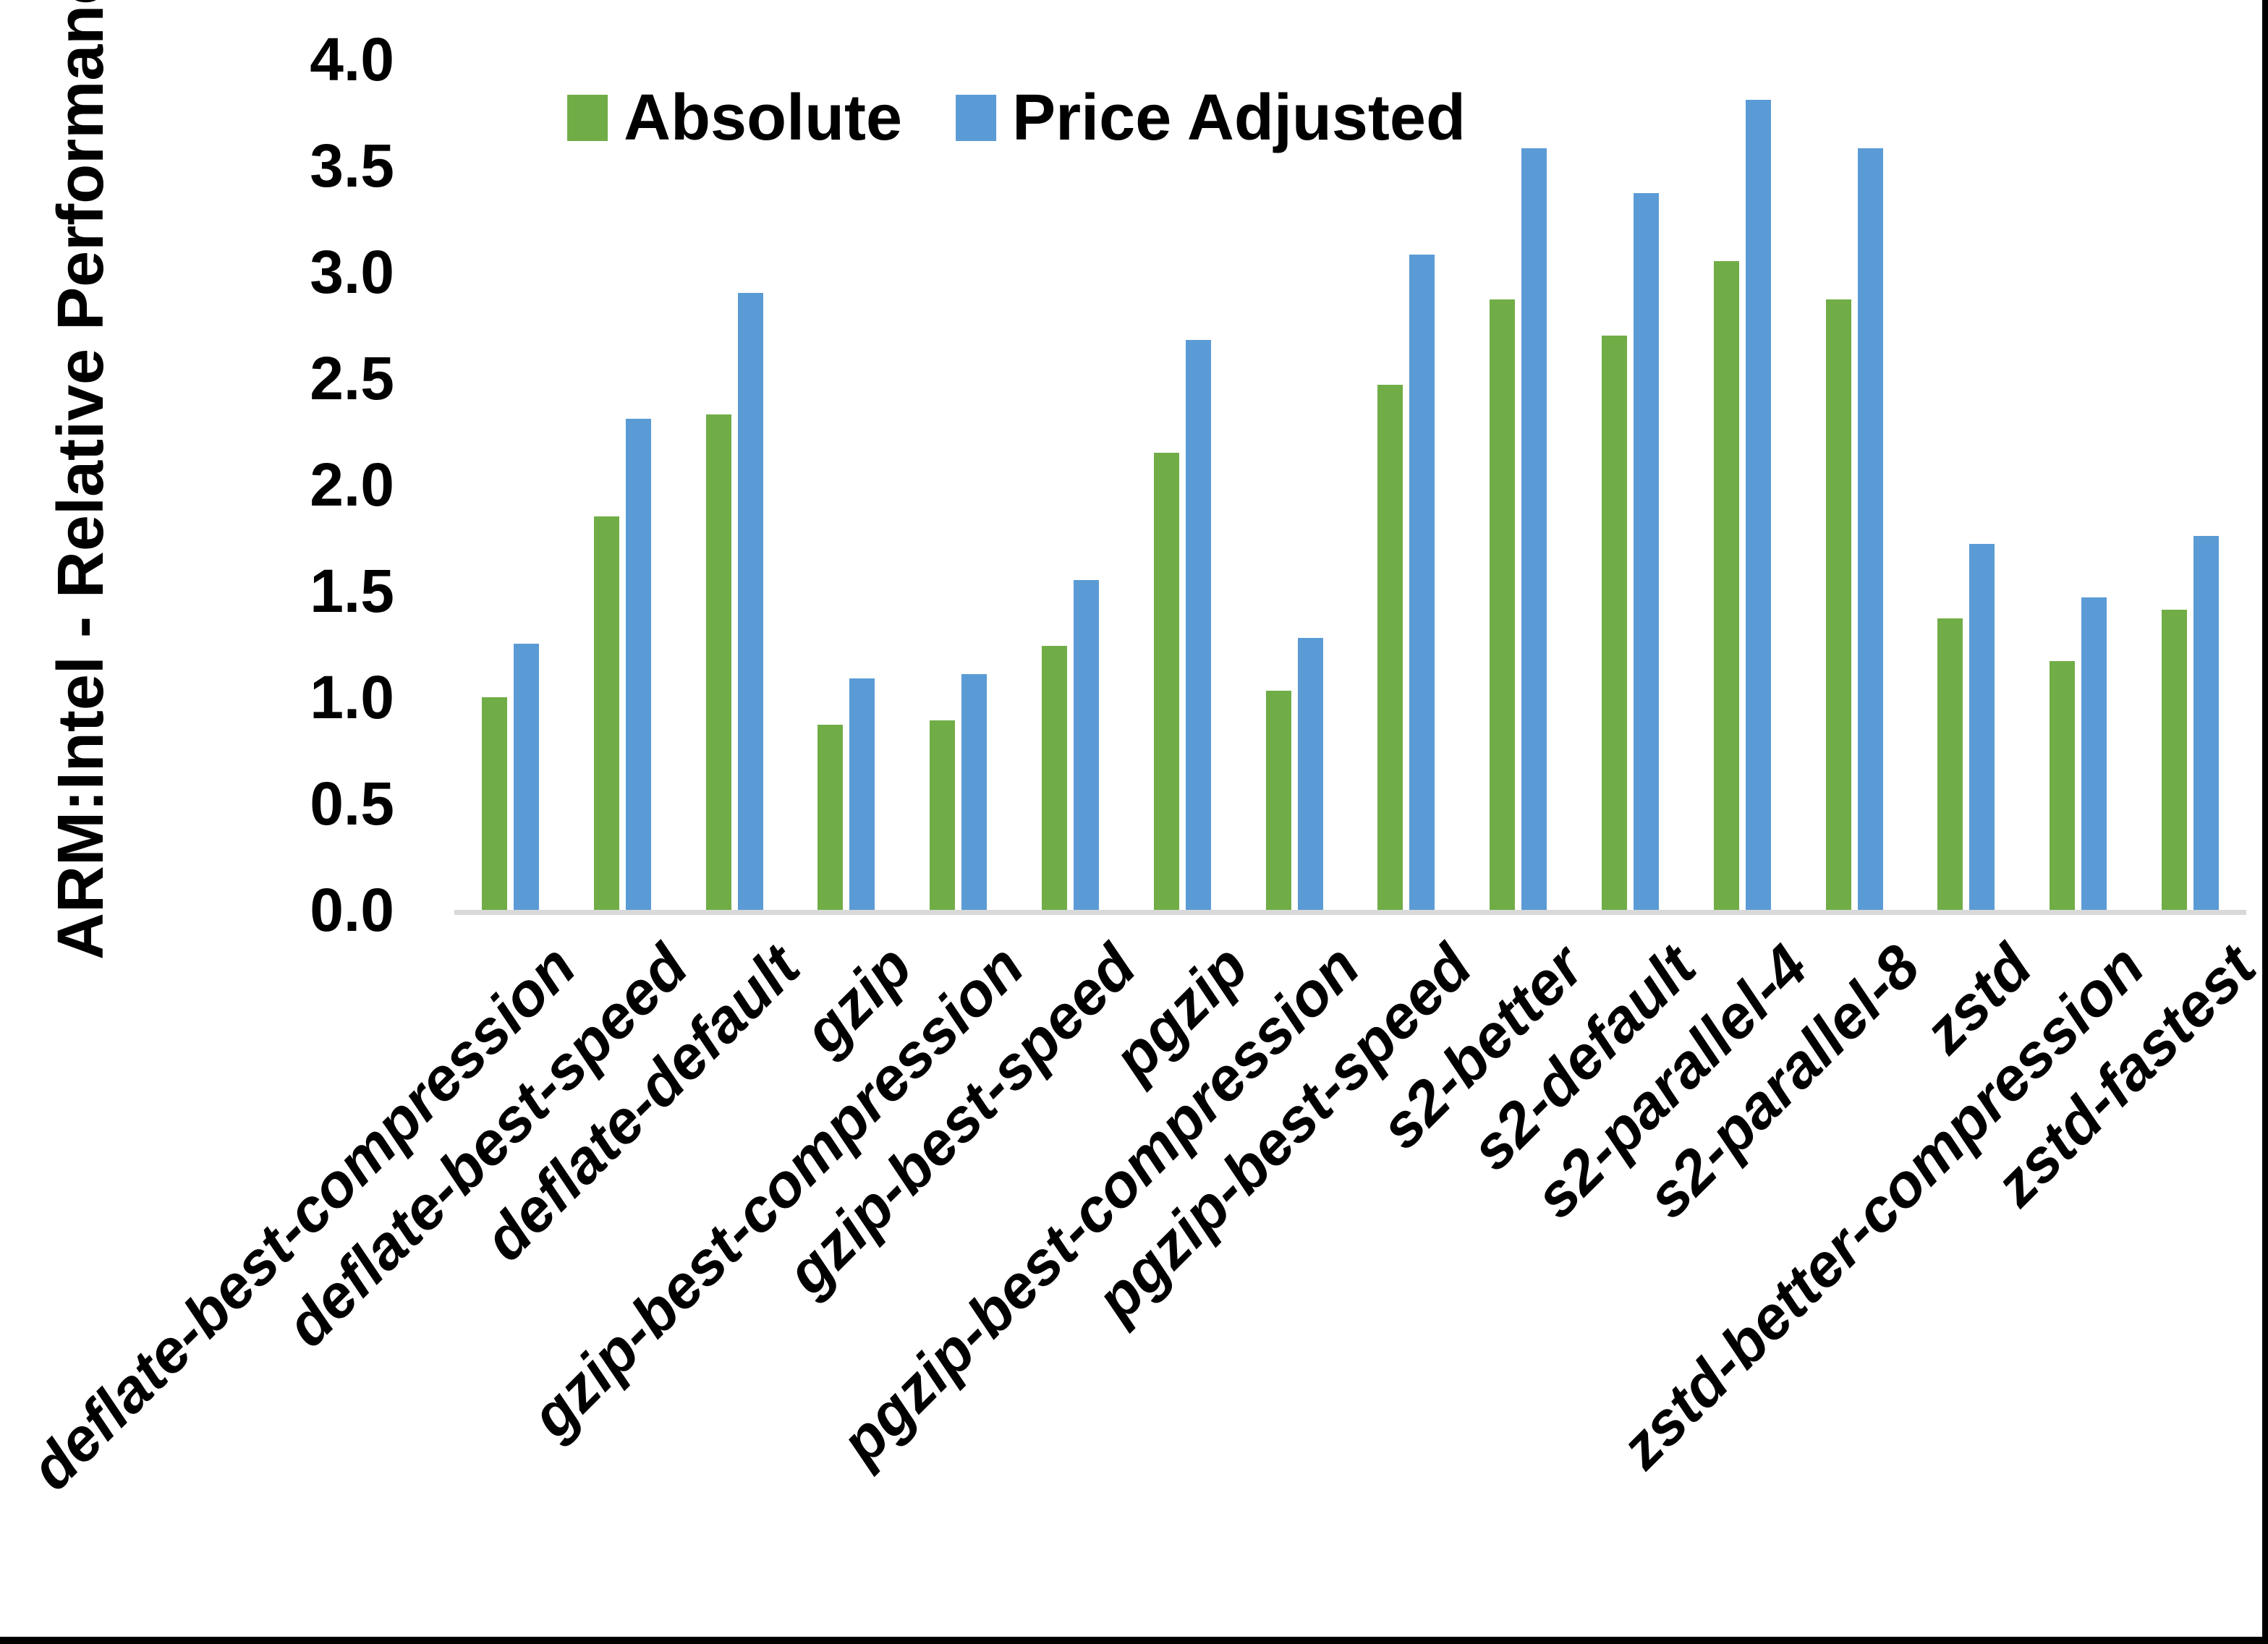 The width and height of the screenshot is (2268, 1644). I want to click on legend-swatch-absolute-icon, so click(587, 118).